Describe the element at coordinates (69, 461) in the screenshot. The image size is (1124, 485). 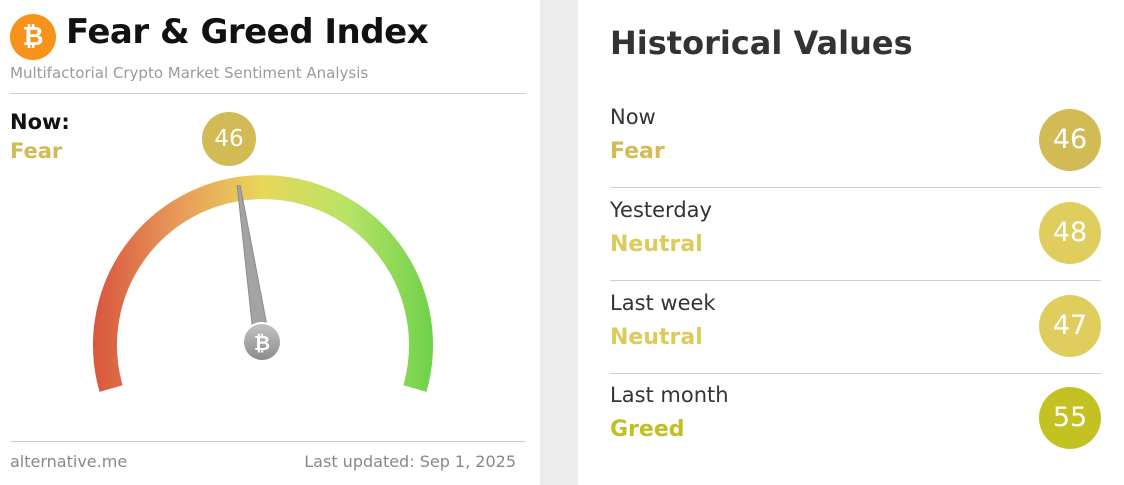
I see `source-link: alternative.me` at that location.